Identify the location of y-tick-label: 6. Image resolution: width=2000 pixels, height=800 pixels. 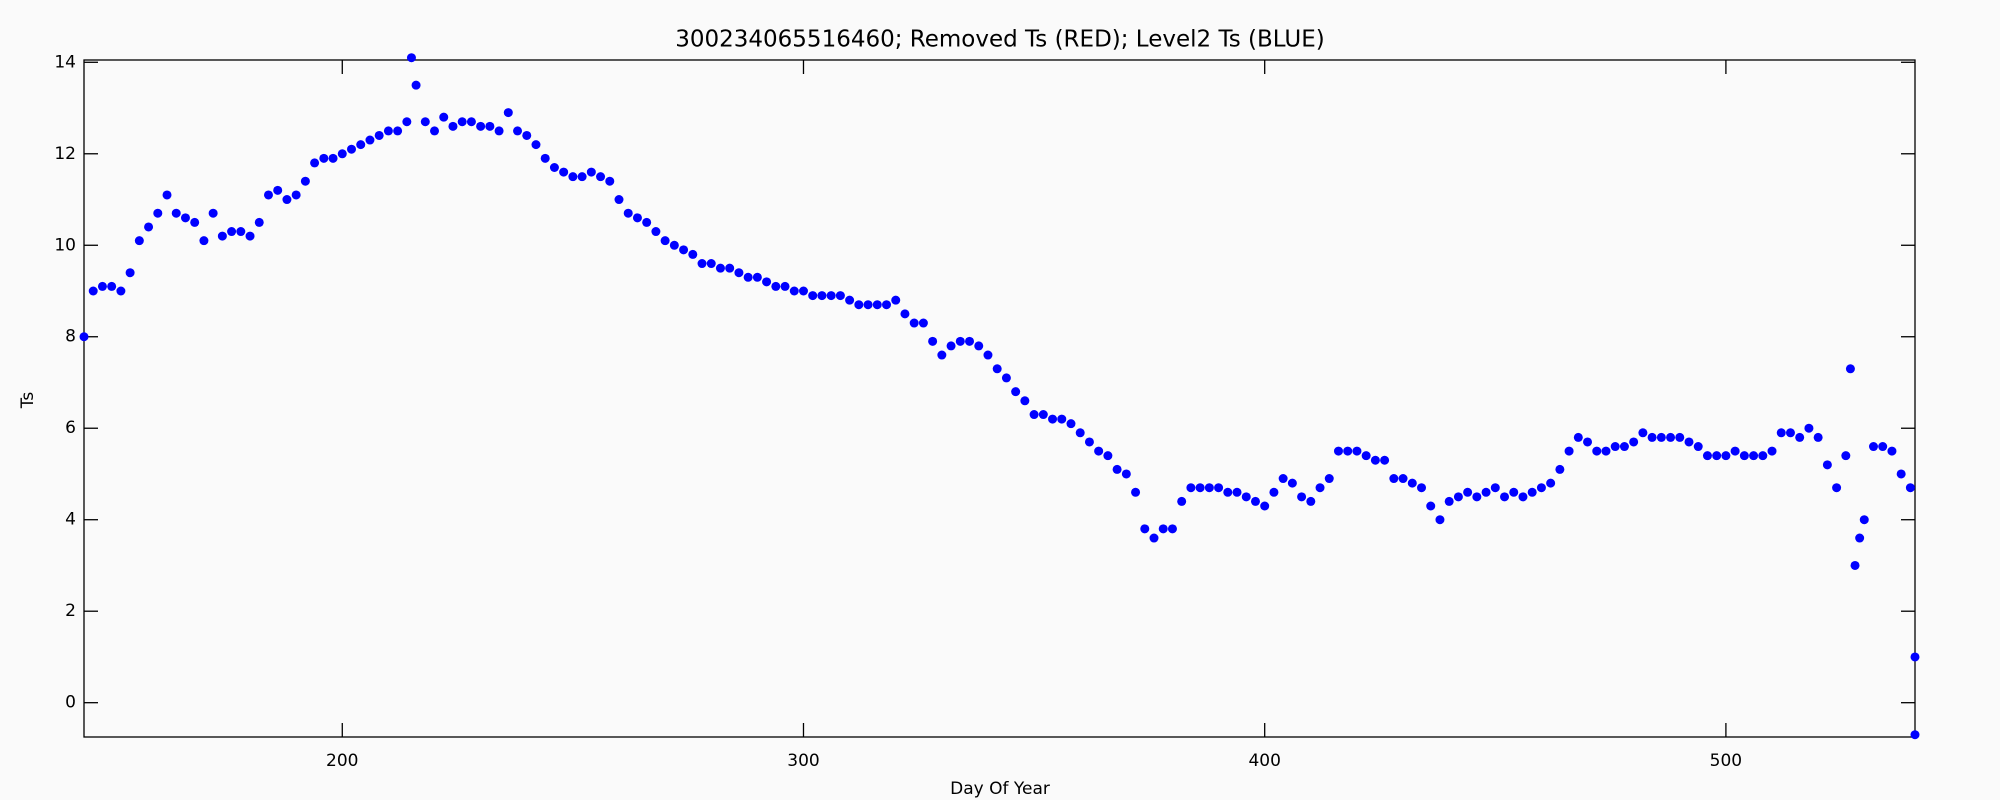
(70, 428).